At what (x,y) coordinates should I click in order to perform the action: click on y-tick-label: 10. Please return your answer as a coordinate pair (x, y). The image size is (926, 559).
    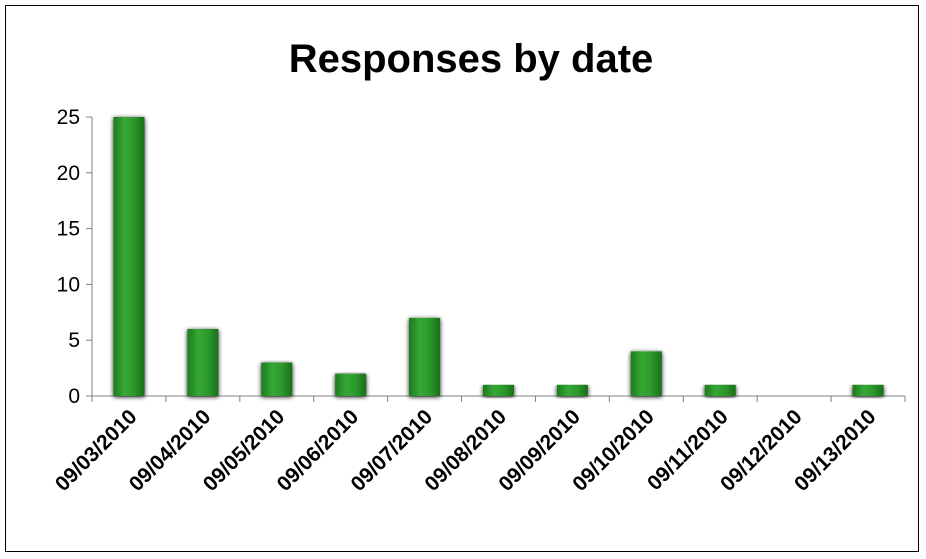
    Looking at the image, I should click on (68, 284).